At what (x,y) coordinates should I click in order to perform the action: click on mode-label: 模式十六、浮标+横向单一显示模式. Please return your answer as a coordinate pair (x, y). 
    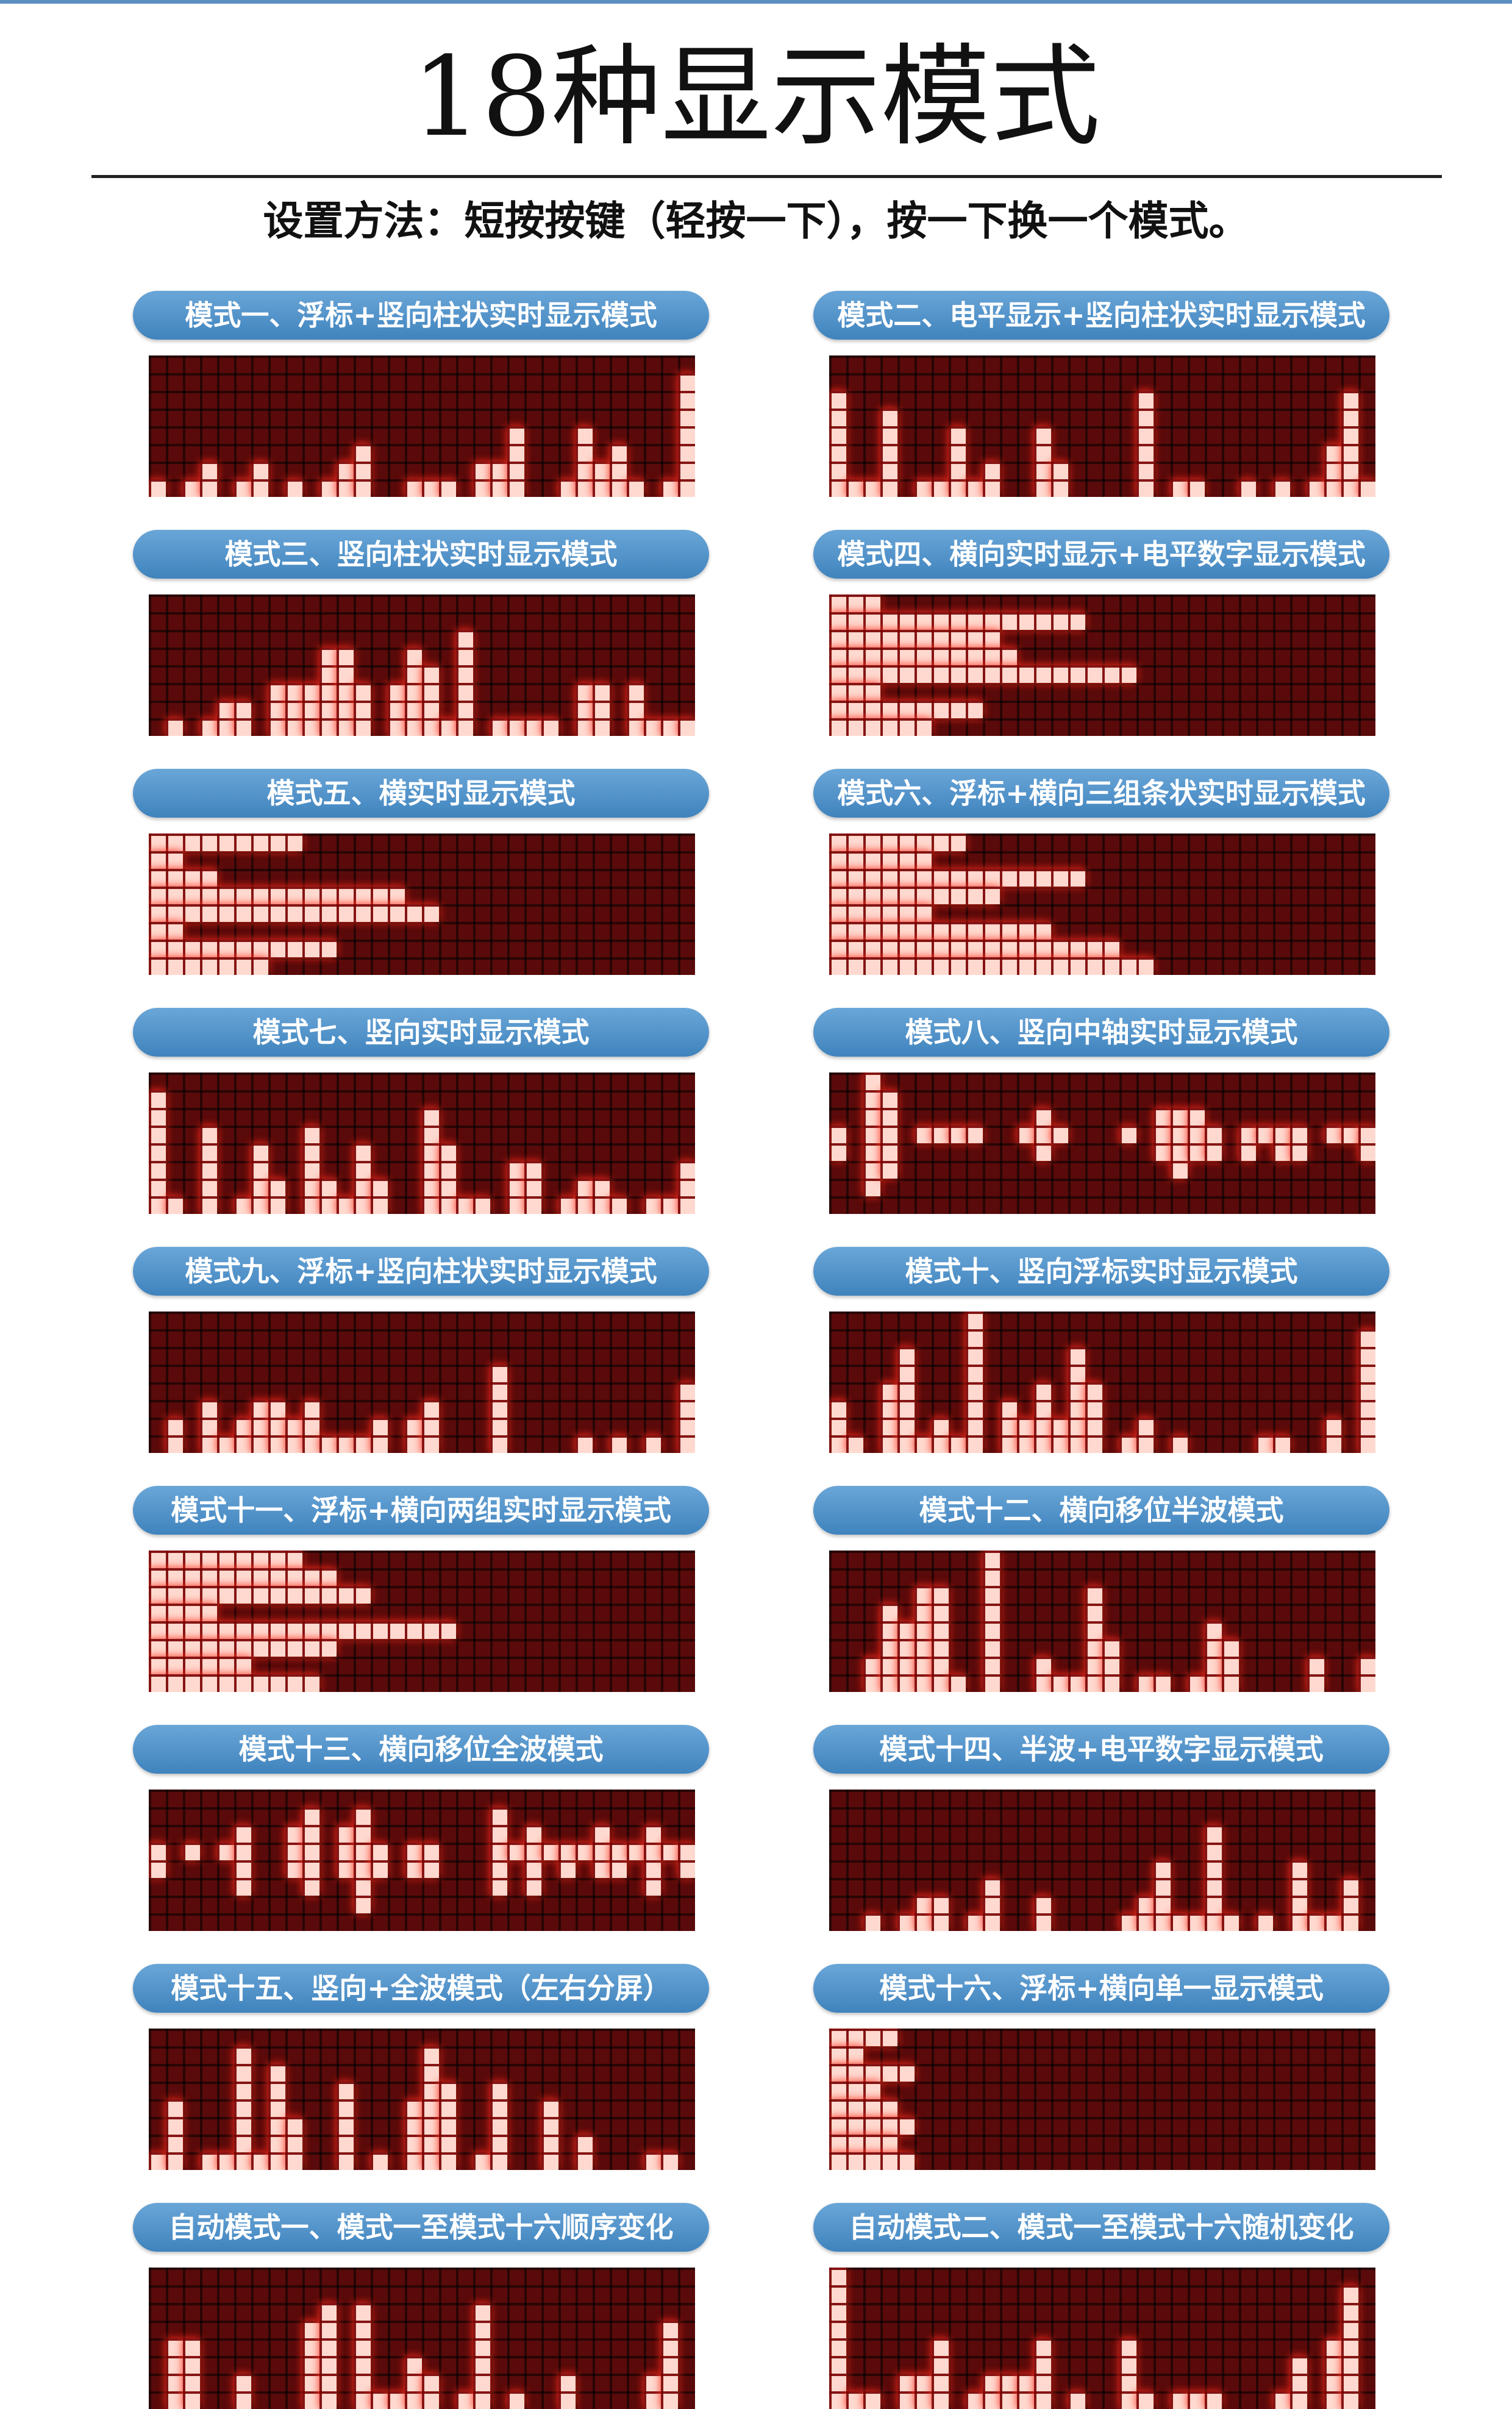
    Looking at the image, I should click on (1101, 1988).